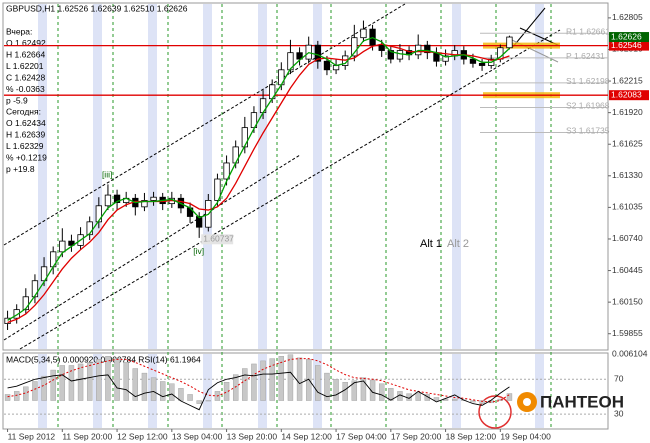  I want to click on level-box, so click(629, 45).